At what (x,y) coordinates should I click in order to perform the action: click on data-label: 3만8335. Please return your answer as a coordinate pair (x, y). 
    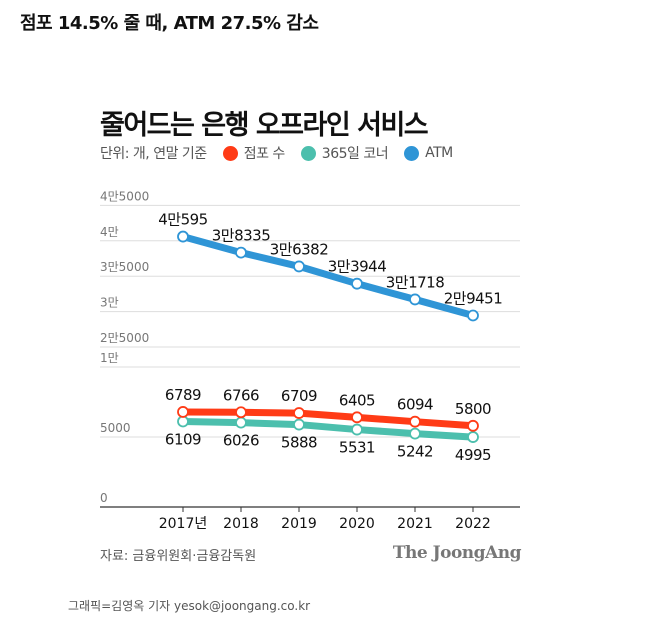
    Looking at the image, I should click on (241, 236).